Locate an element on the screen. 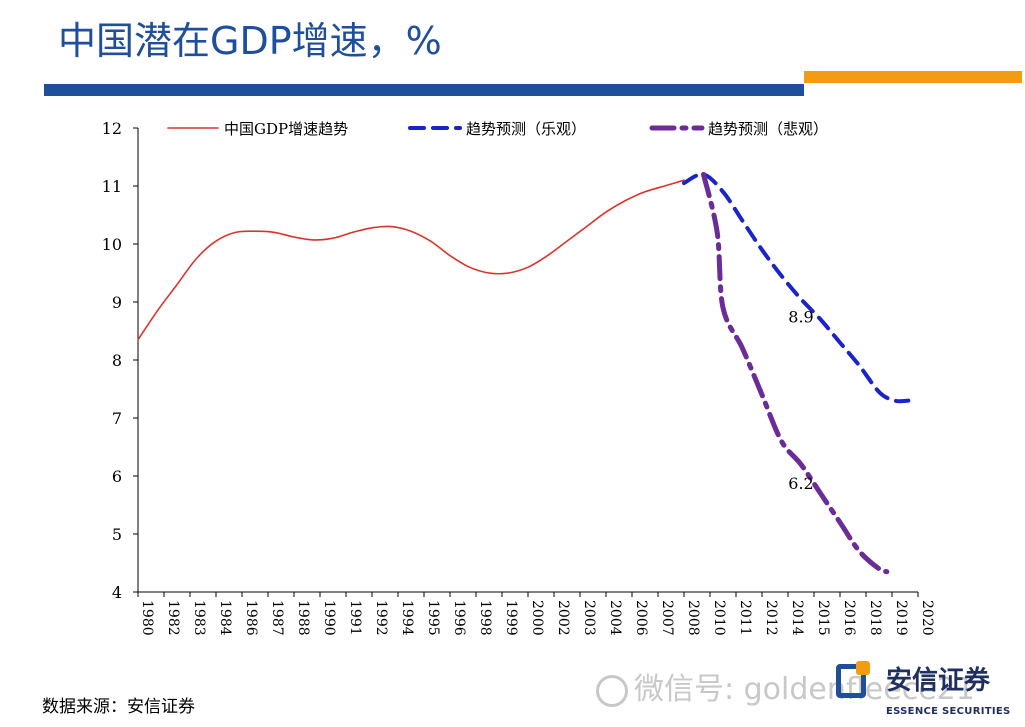 The width and height of the screenshot is (1025, 727). x-tick-label: 2002 is located at coordinates (563, 618).